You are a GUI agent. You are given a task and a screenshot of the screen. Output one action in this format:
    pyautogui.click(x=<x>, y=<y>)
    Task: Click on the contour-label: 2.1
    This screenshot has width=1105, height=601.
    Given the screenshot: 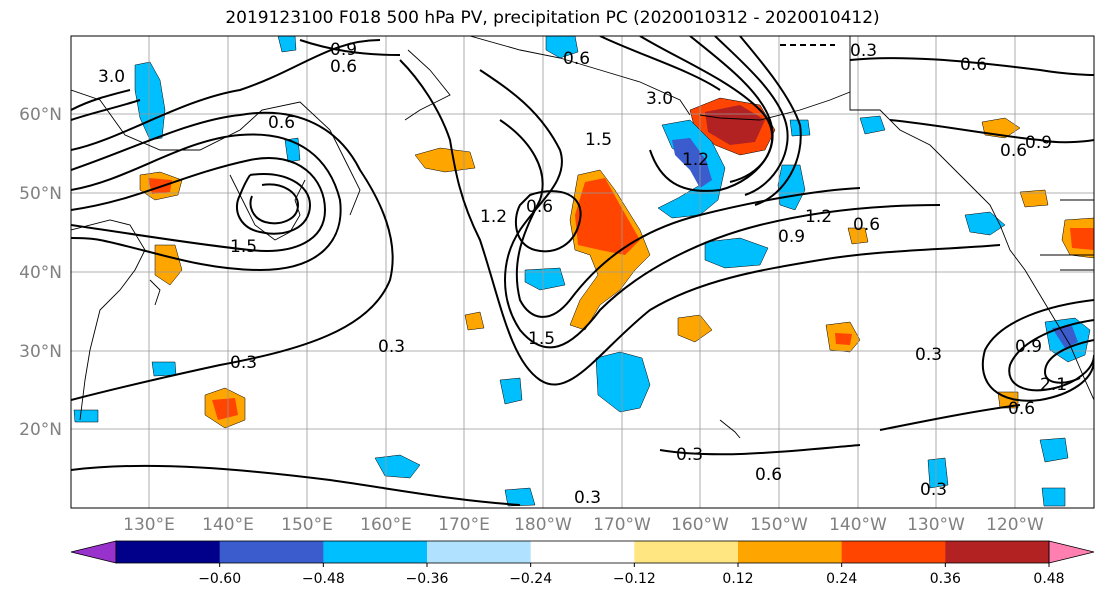 What is the action you would take?
    pyautogui.click(x=1053, y=385)
    